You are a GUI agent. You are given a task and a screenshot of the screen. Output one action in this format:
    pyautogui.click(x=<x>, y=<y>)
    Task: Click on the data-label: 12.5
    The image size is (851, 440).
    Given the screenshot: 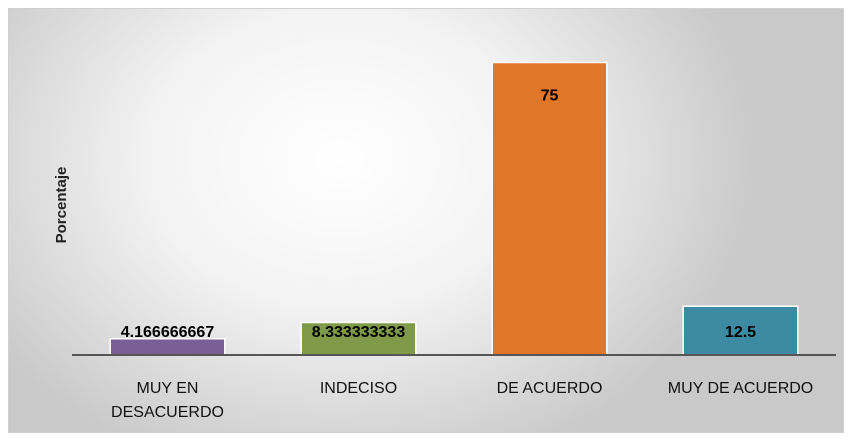 What is the action you would take?
    pyautogui.click(x=740, y=332)
    